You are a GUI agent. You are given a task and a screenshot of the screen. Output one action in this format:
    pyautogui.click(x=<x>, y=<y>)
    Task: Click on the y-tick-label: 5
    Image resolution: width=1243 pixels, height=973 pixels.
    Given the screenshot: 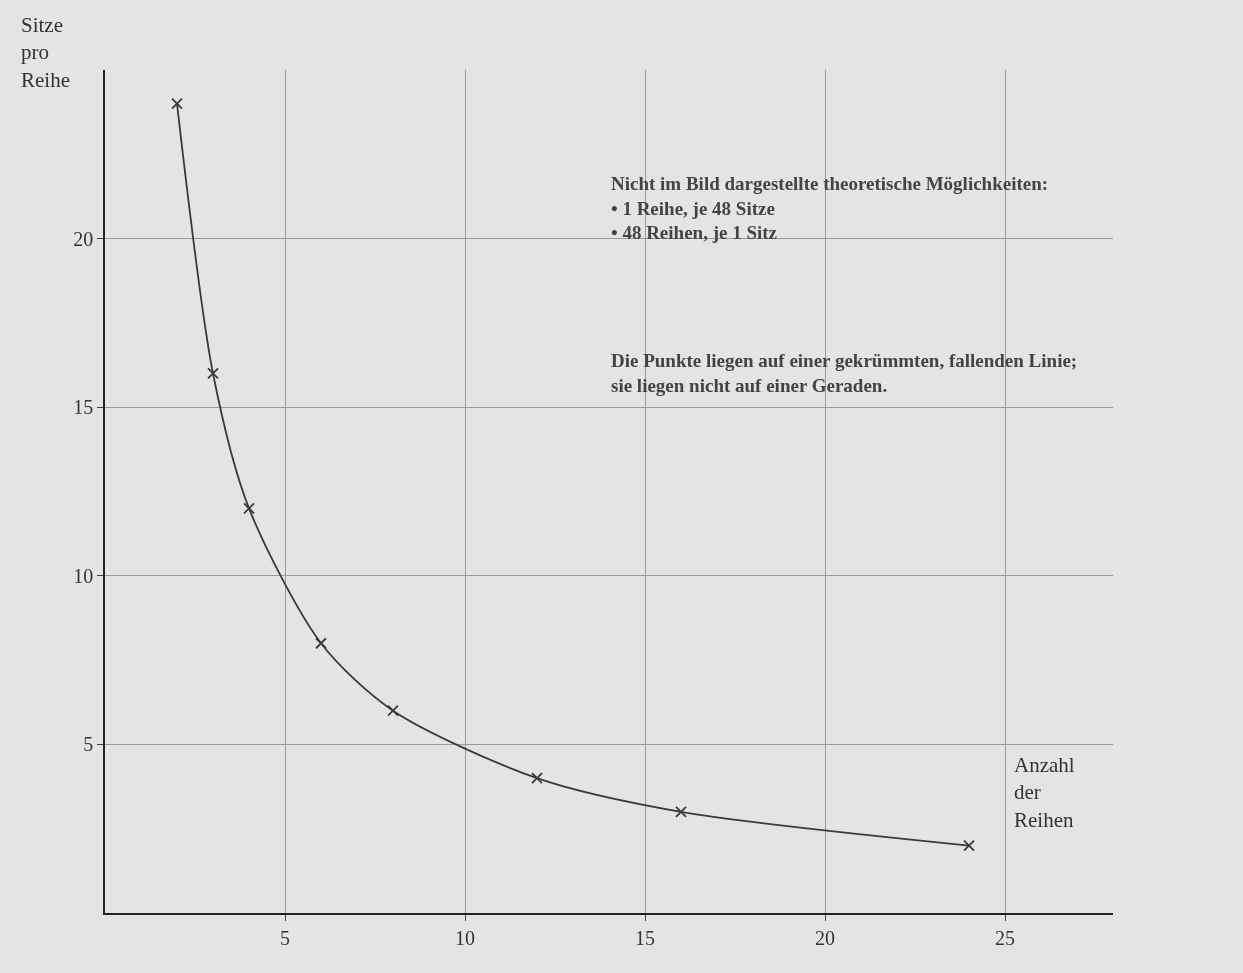 What is the action you would take?
    pyautogui.click(x=88, y=744)
    